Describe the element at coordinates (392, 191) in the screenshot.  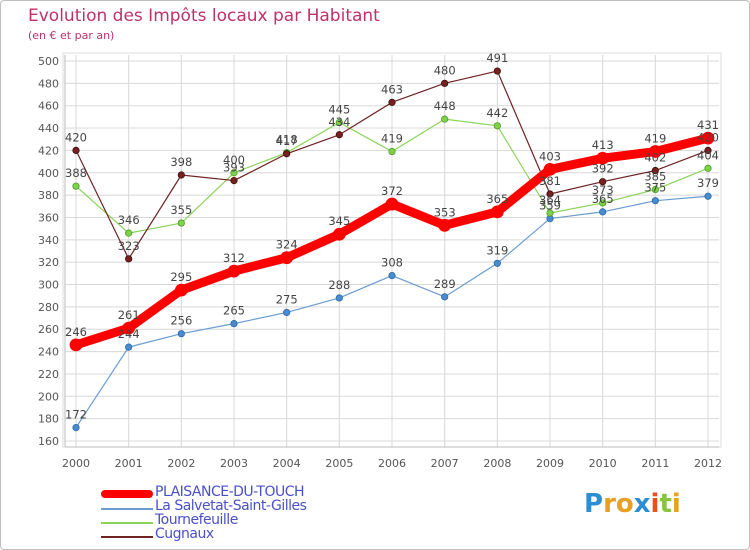
I see `data-label-0-6: 372` at that location.